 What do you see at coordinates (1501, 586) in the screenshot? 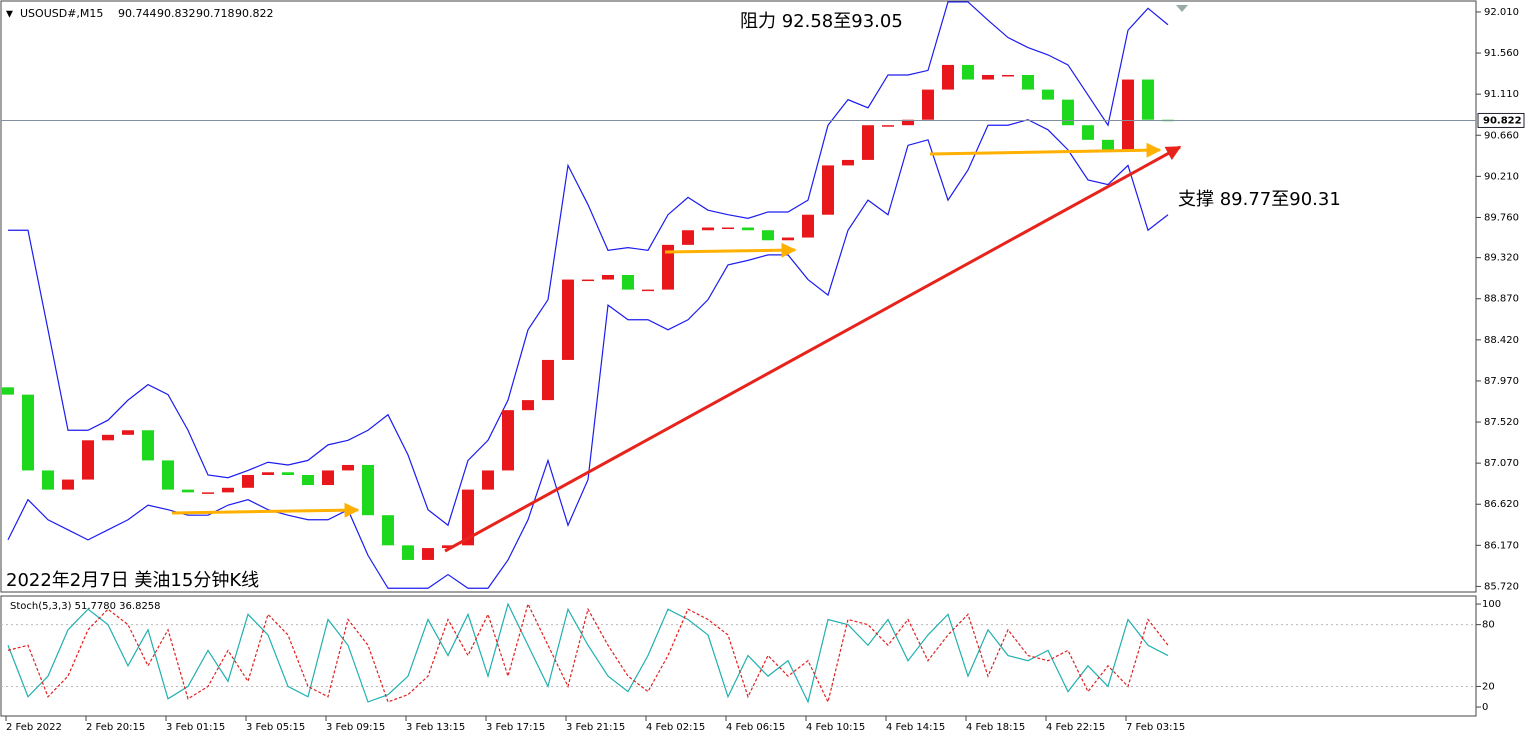
I see `y-tick-label: 85.720` at bounding box center [1501, 586].